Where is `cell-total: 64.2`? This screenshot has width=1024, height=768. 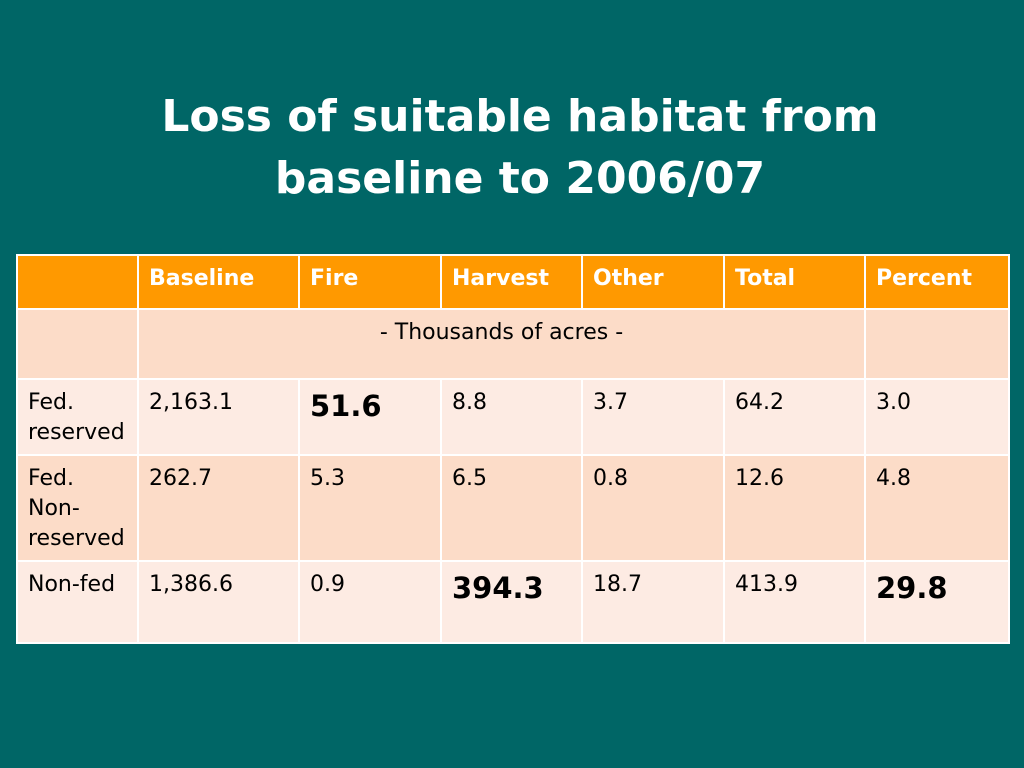 cell-total: 64.2 is located at coordinates (794, 417).